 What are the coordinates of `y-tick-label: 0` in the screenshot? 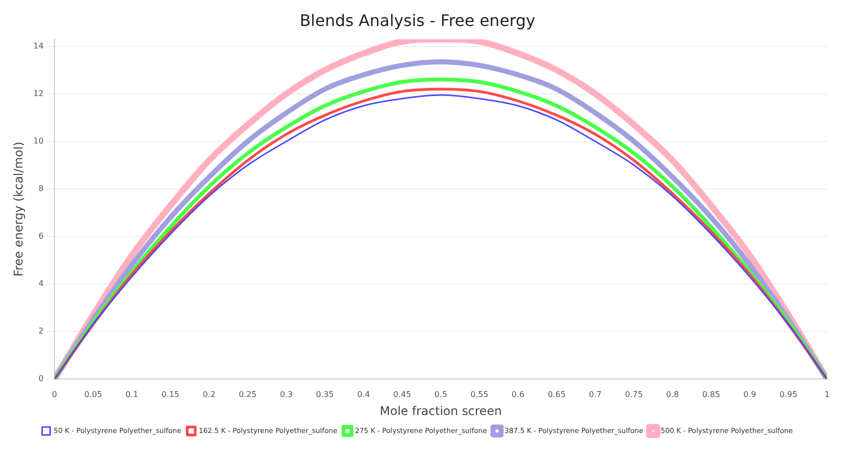 It's located at (41, 379).